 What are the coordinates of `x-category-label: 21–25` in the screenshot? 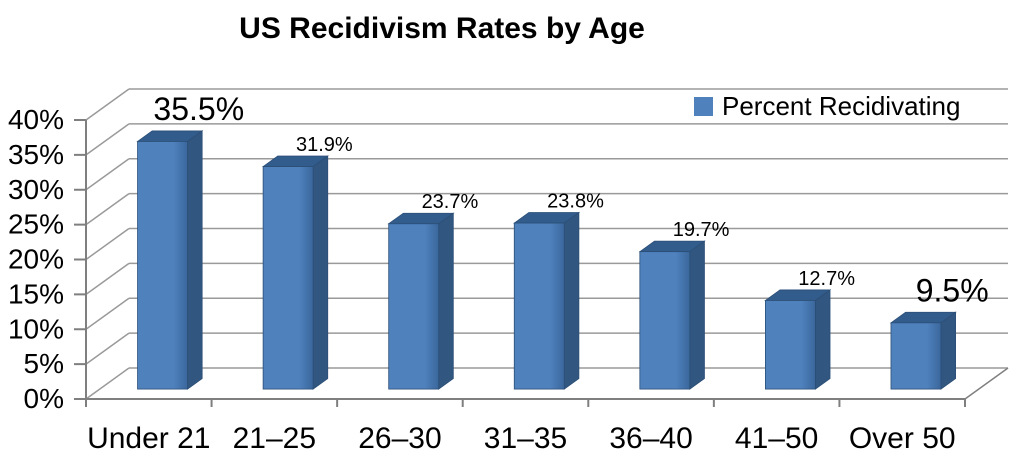 It's located at (274, 438).